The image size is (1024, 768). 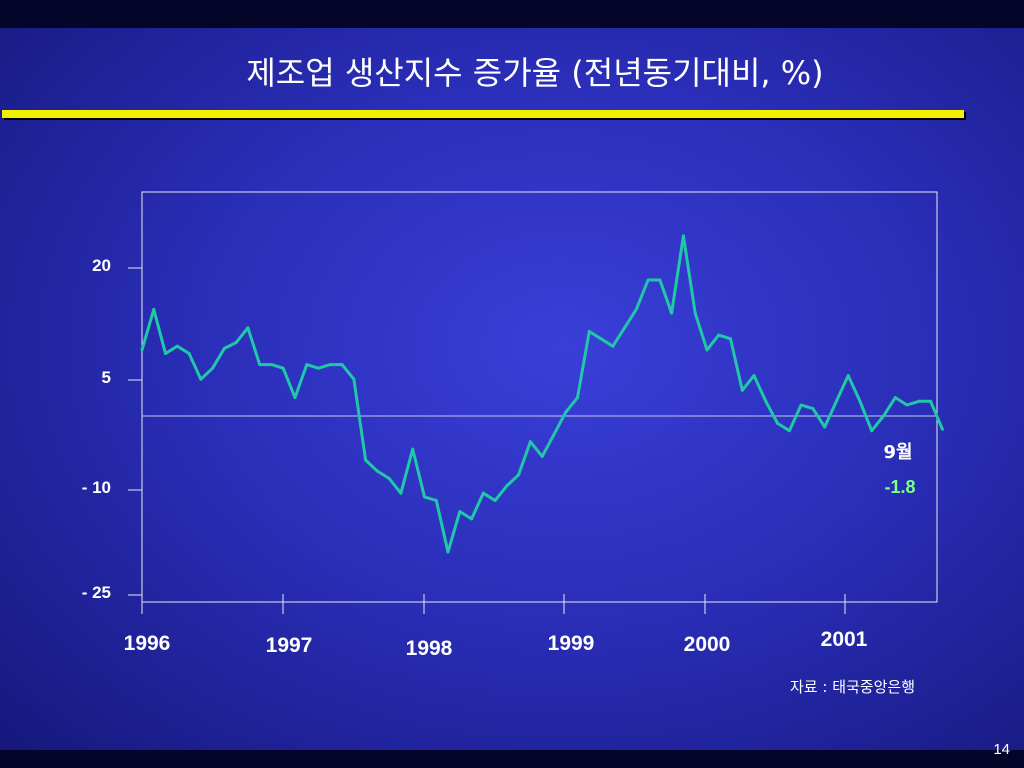 I want to click on y-tick-label: 20, so click(x=101, y=265).